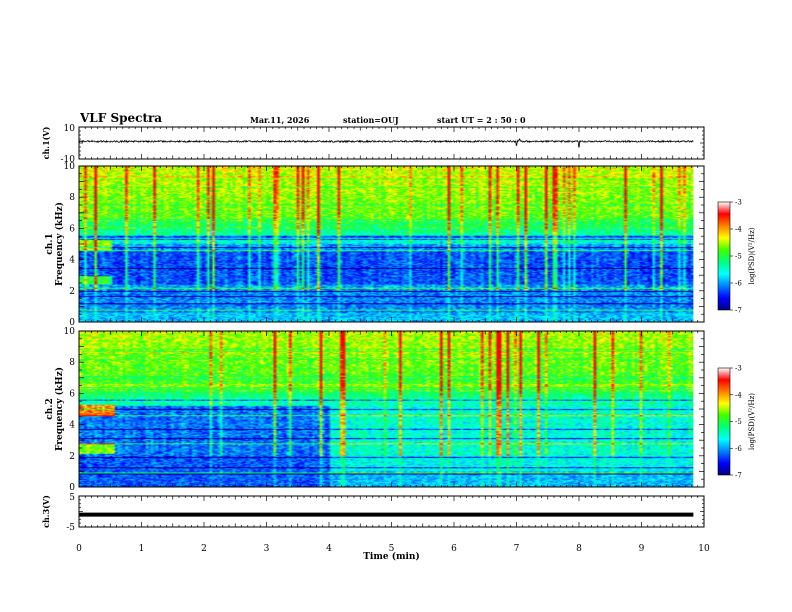  Describe the element at coordinates (738, 311) in the screenshot. I see `ch1-spectrogram-colorbar-tick: -7` at that location.